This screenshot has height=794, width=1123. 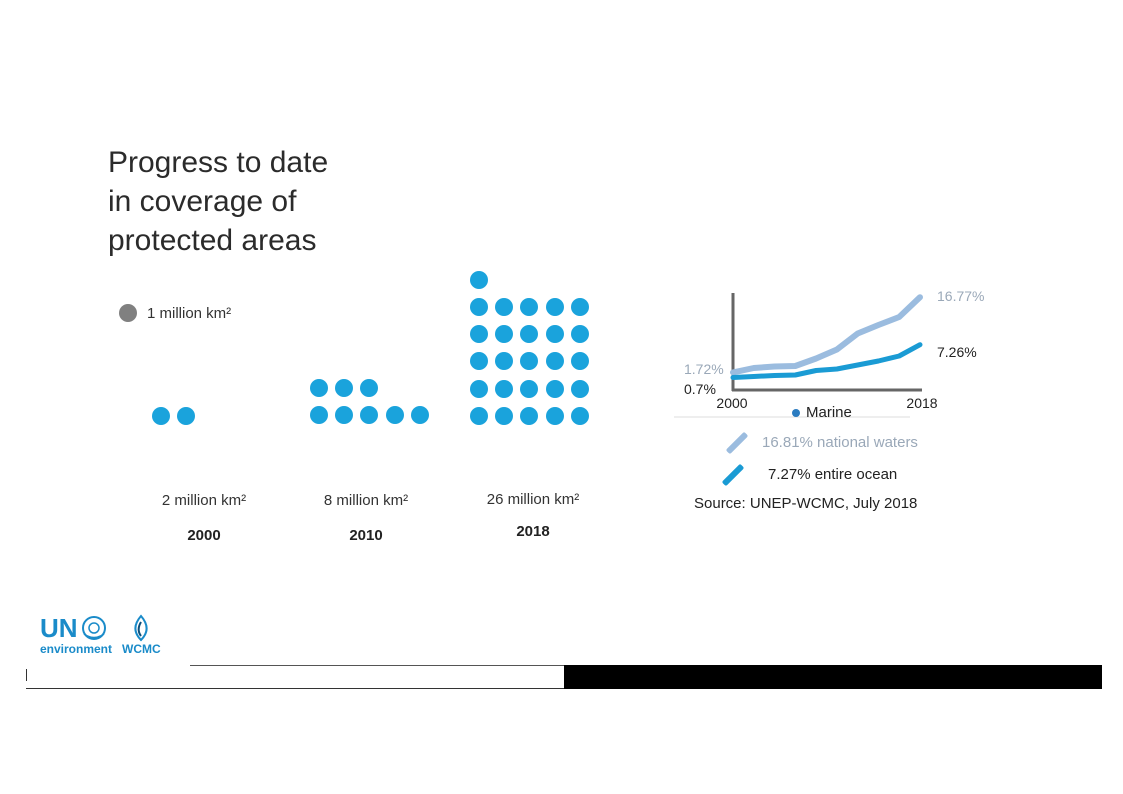 I want to click on logo-un-text: UN, so click(x=59, y=628).